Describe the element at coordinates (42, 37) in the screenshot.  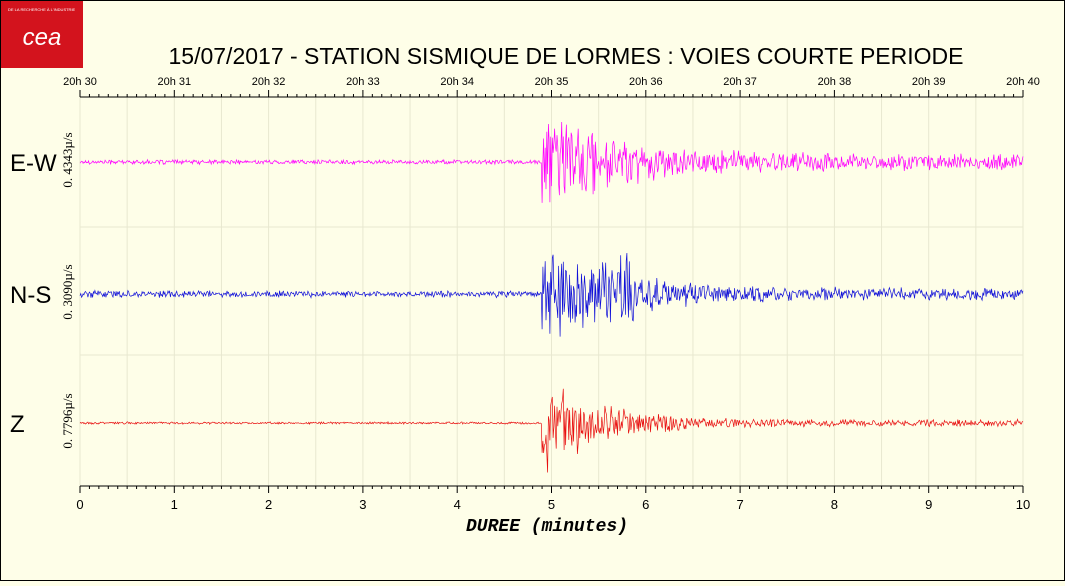
I see `logo-text: cea` at that location.